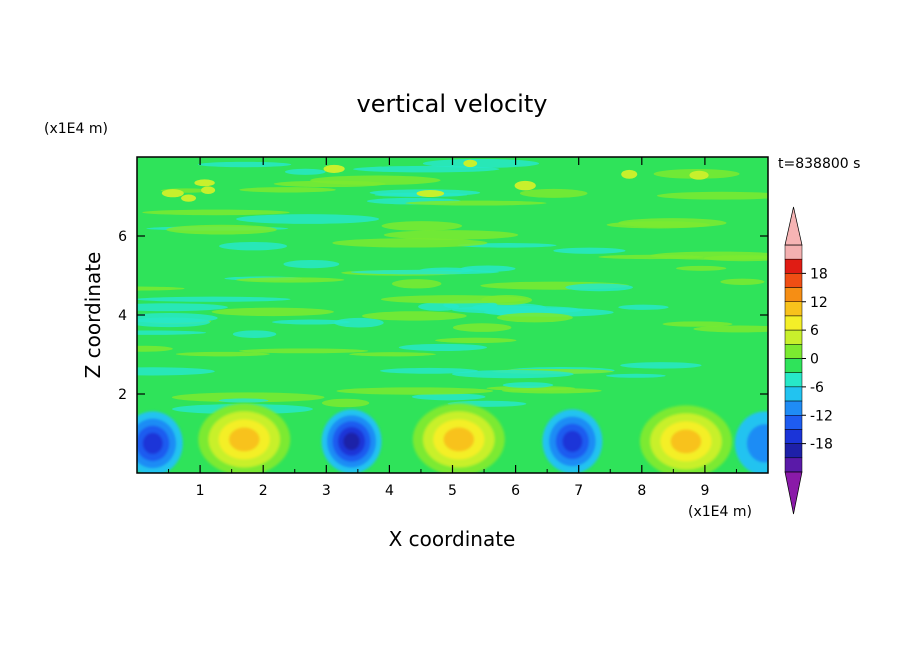 The height and width of the screenshot is (654, 904). Describe the element at coordinates (819, 303) in the screenshot. I see `colorbar-tick-label: 12` at that location.